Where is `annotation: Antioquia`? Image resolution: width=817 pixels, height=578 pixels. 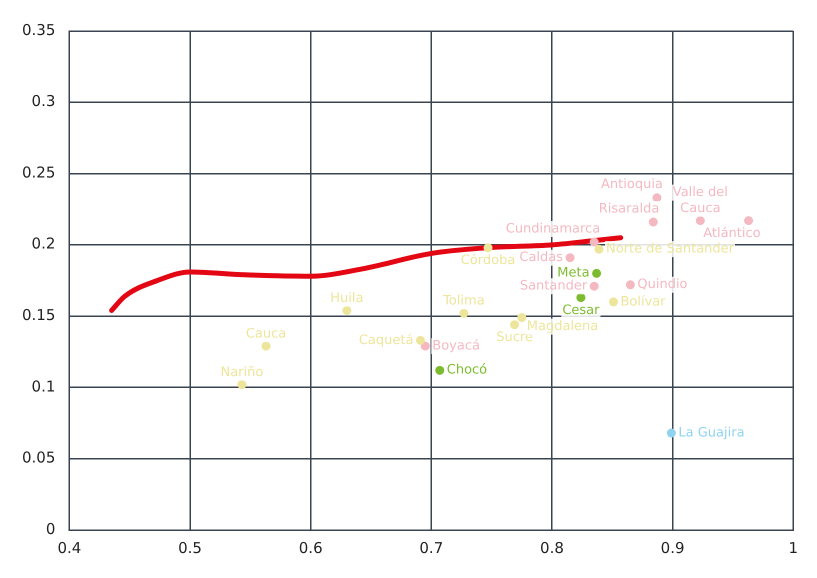
annotation: Antioquia is located at coordinates (632, 184).